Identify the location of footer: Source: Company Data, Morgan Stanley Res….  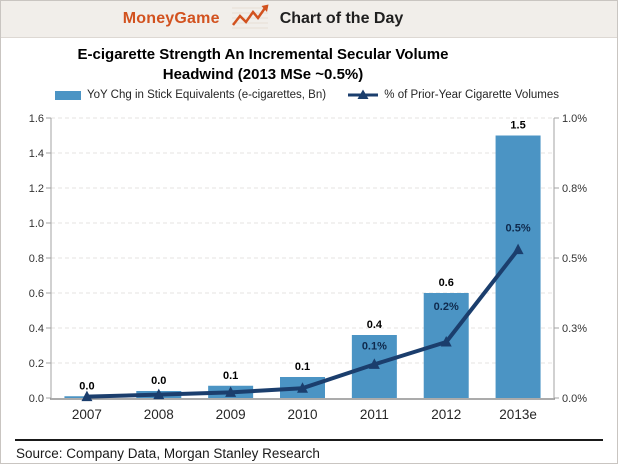
(309, 451).